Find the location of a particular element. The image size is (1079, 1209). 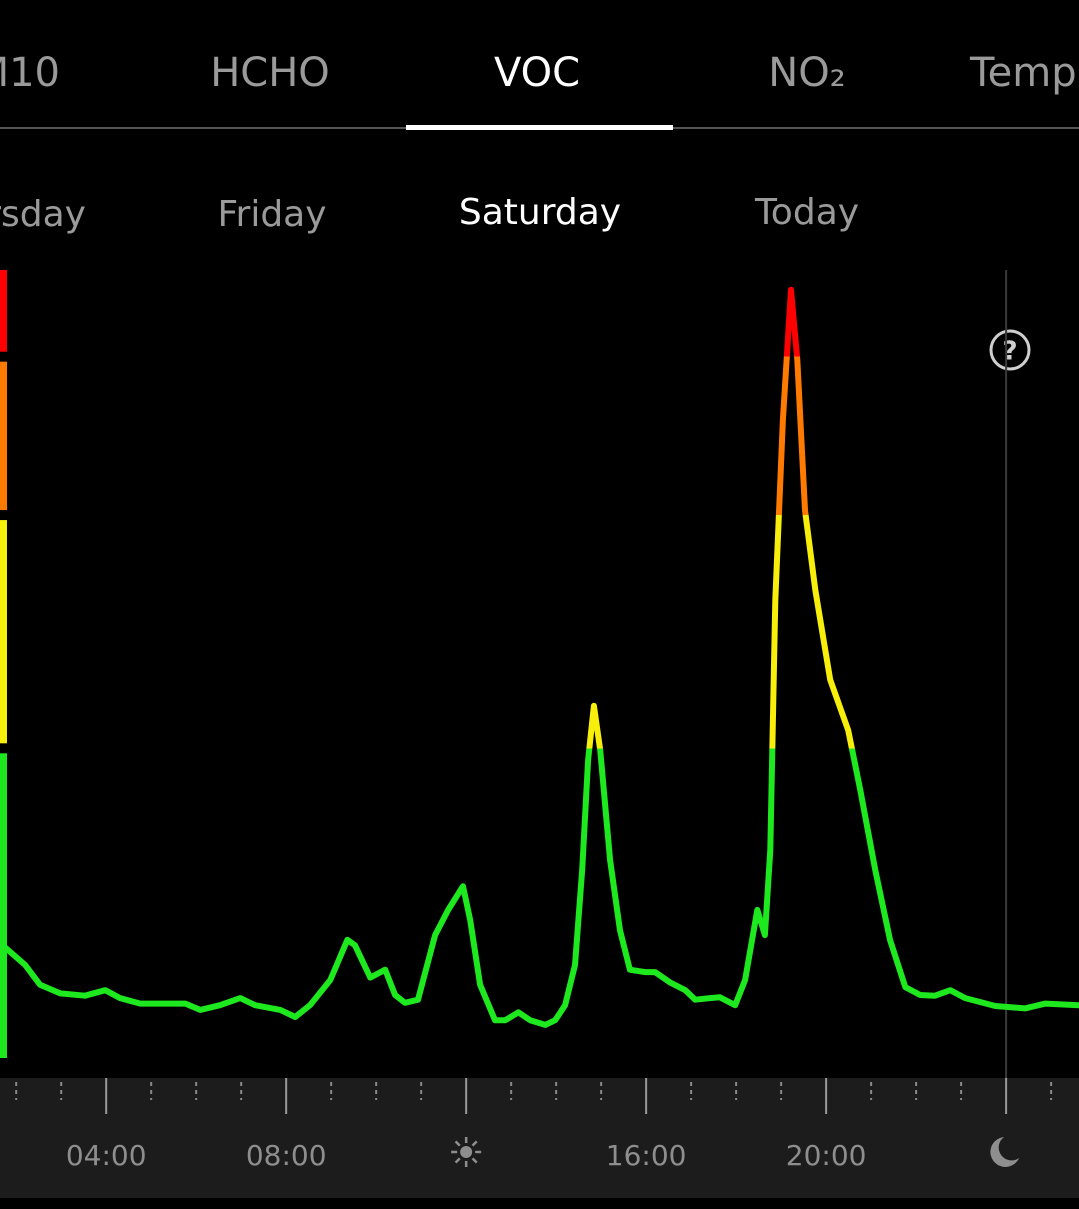

sun-core is located at coordinates (466, 1152).